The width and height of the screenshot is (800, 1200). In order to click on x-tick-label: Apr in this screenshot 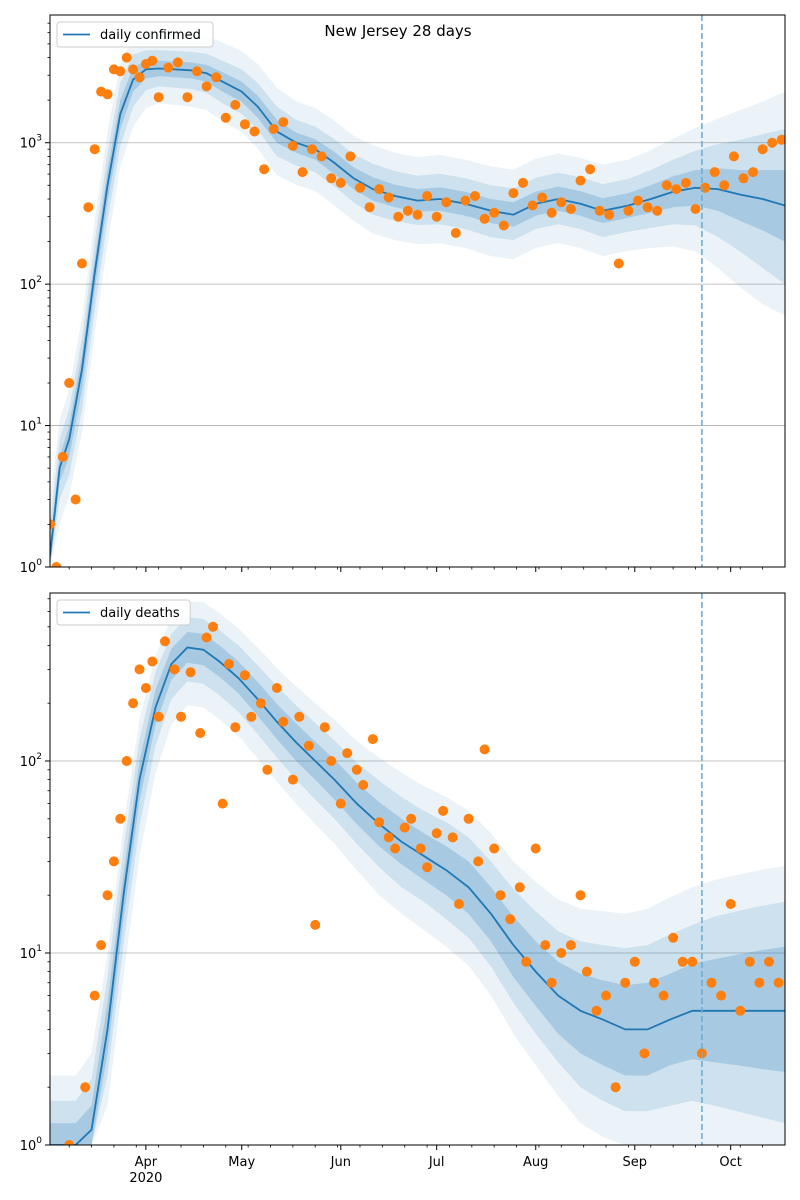, I will do `click(146, 1162)`.